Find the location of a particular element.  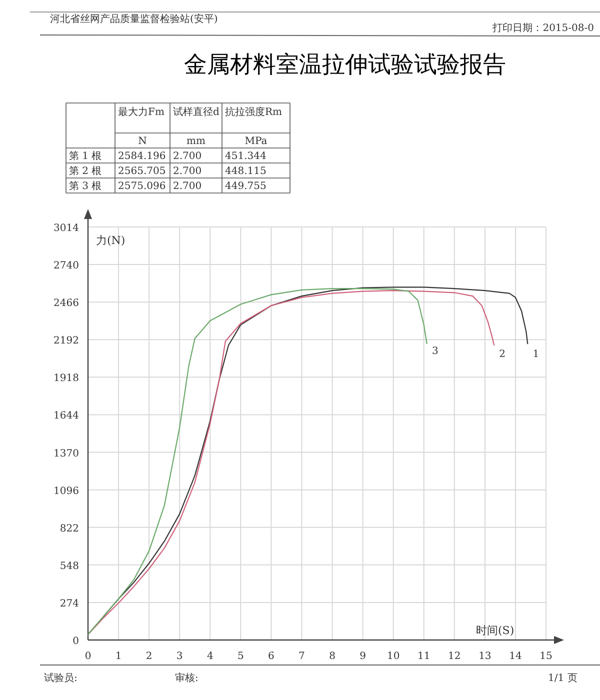

y-tick-label: 1370 is located at coordinates (66, 454).